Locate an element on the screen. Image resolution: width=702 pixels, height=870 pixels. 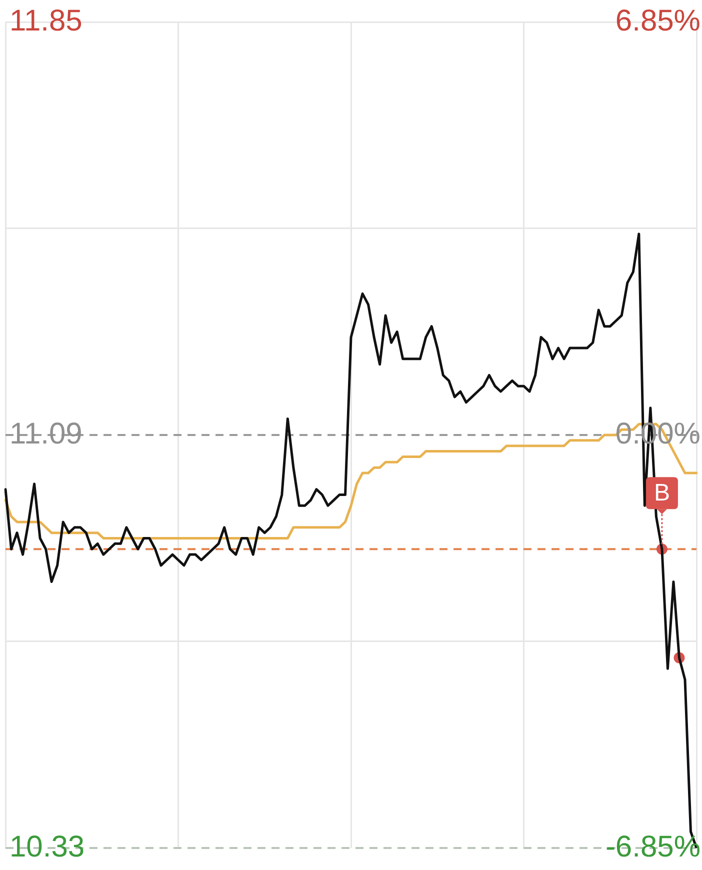
y-tick-label: 11.85 is located at coordinates (46, 21).